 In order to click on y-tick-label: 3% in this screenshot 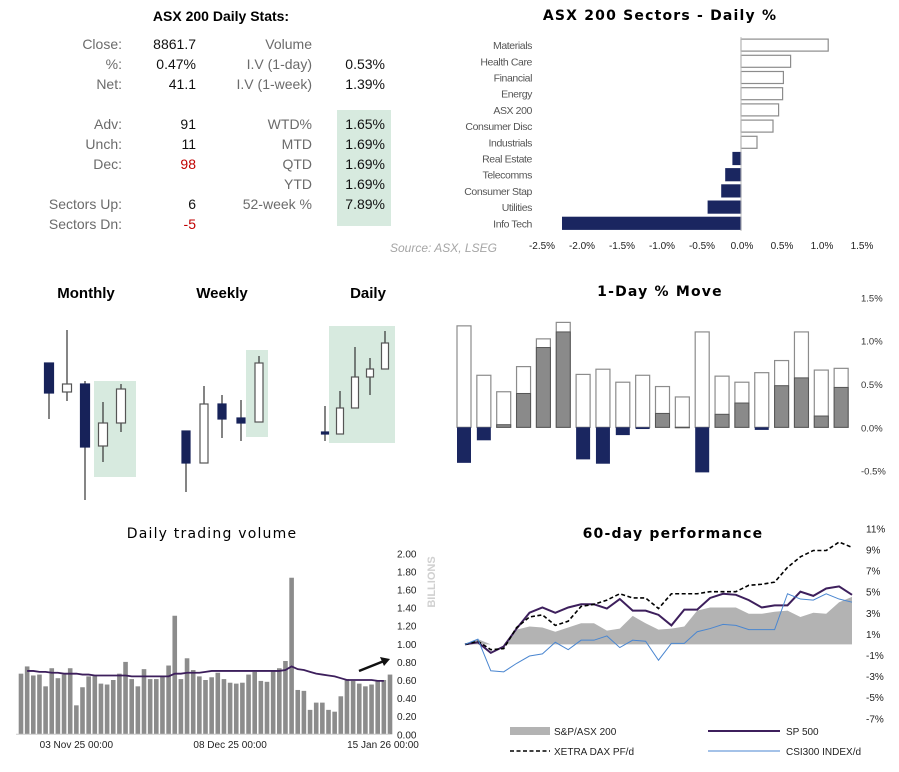, I will do `click(873, 614)`.